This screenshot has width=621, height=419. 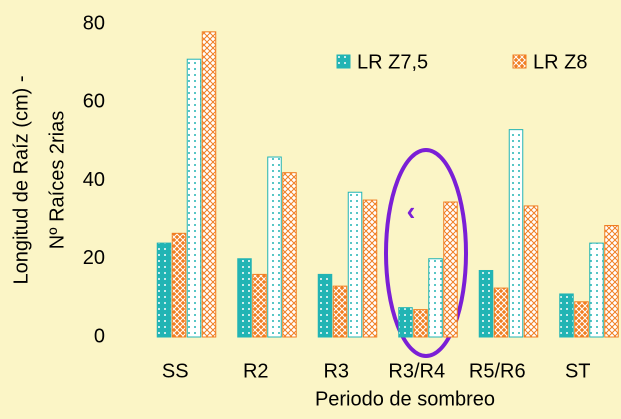 What do you see at coordinates (175, 371) in the screenshot?
I see `x-tick-label: SS` at bounding box center [175, 371].